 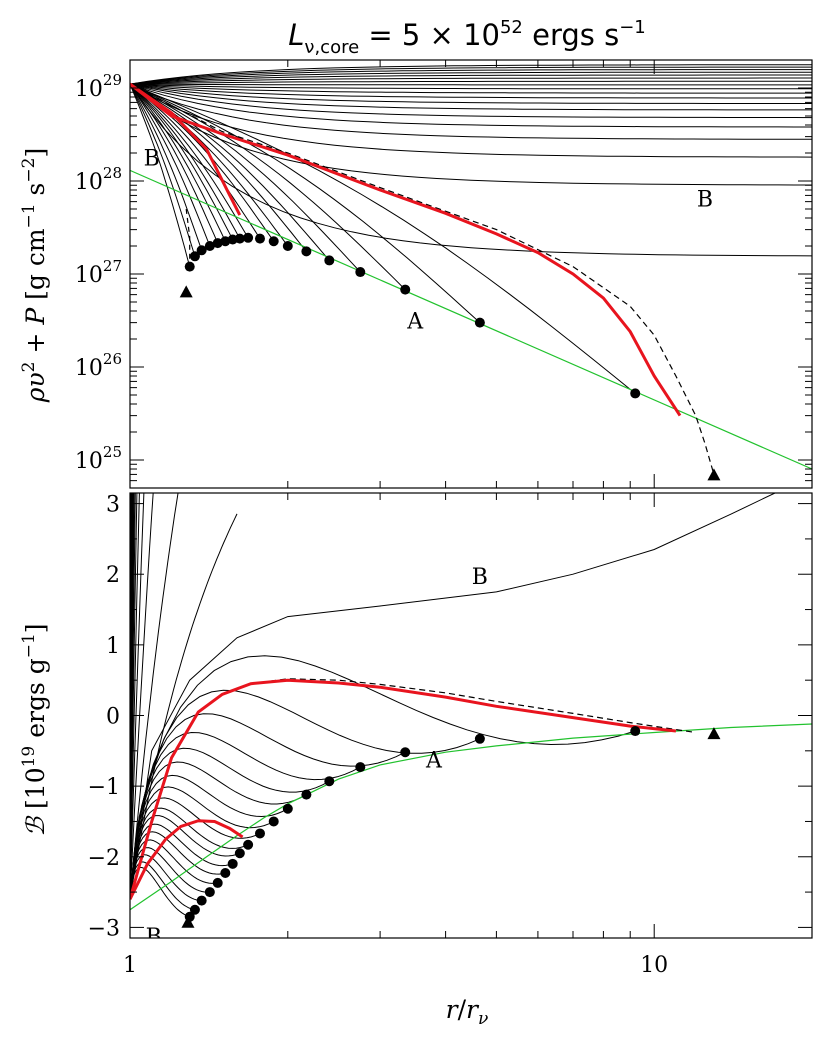 What do you see at coordinates (98, 365) in the screenshot?
I see `top-y-tick-label: 1026` at bounding box center [98, 365].